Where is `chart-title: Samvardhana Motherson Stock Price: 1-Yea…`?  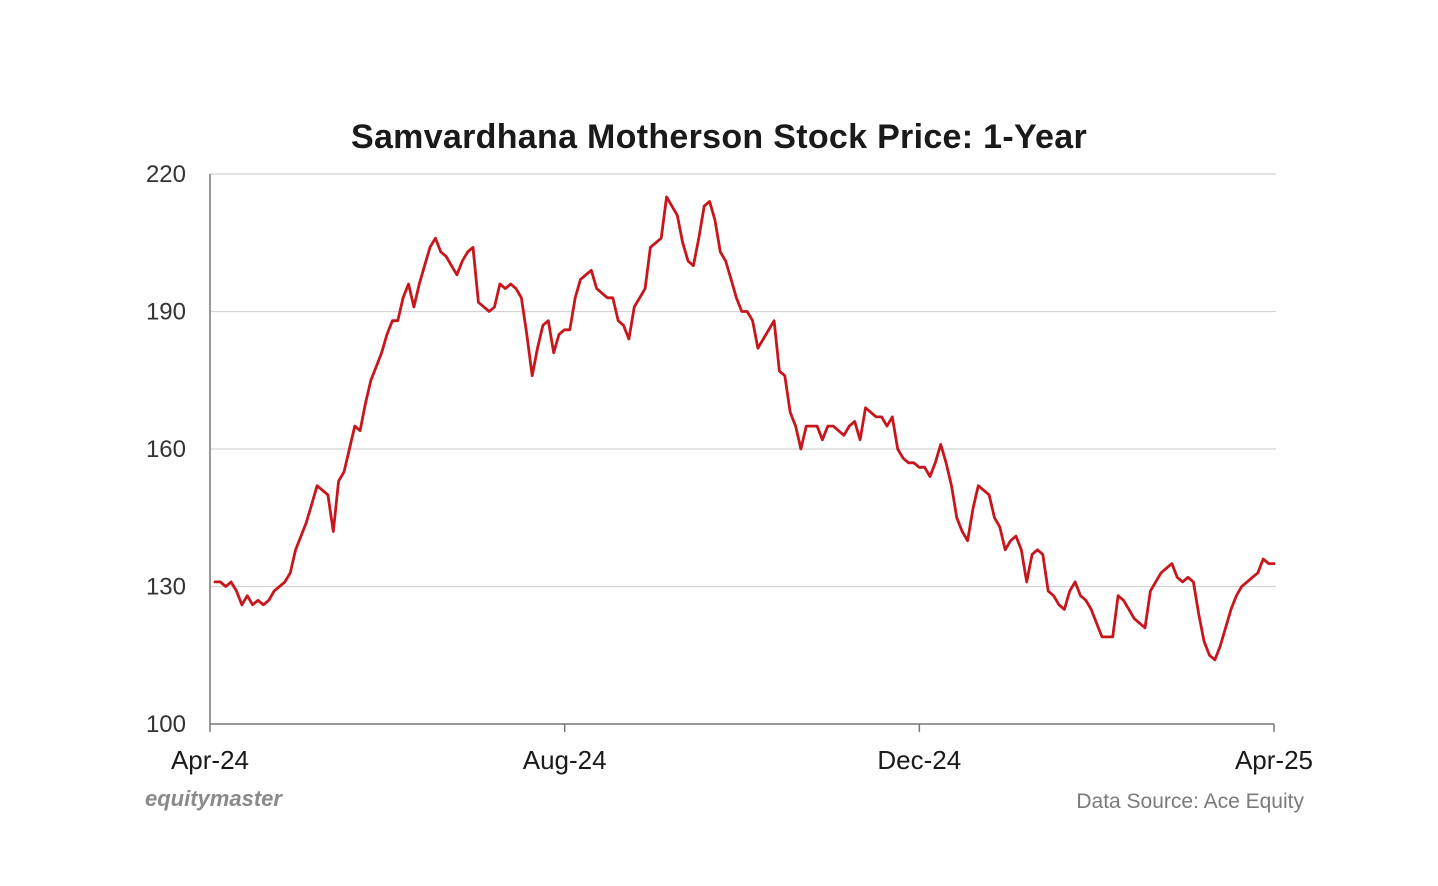 chart-title: Samvardhana Motherson Stock Price: 1-Yea… is located at coordinates (718, 137).